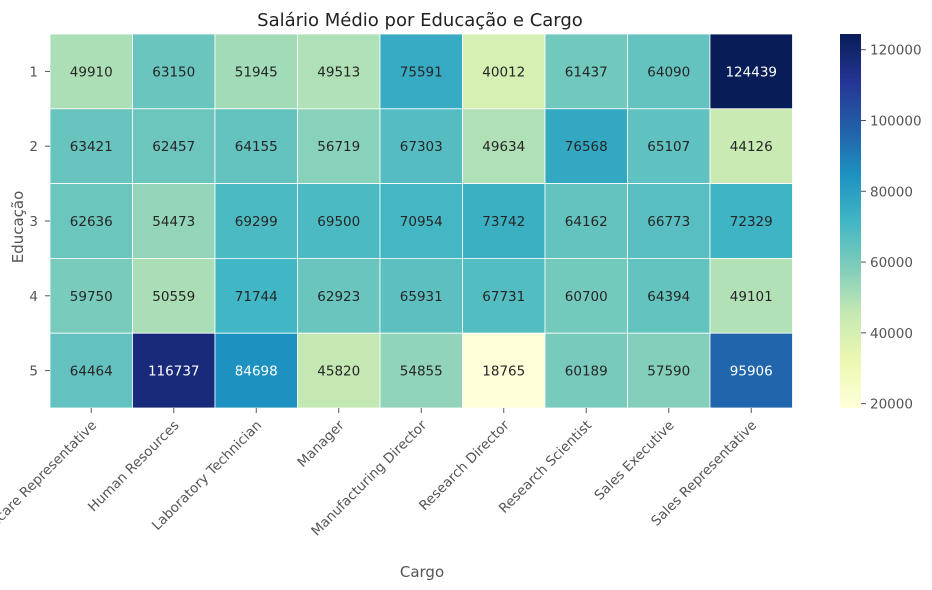  Describe the element at coordinates (256, 297) in the screenshot. I see `cell-value-label: 71744` at that location.